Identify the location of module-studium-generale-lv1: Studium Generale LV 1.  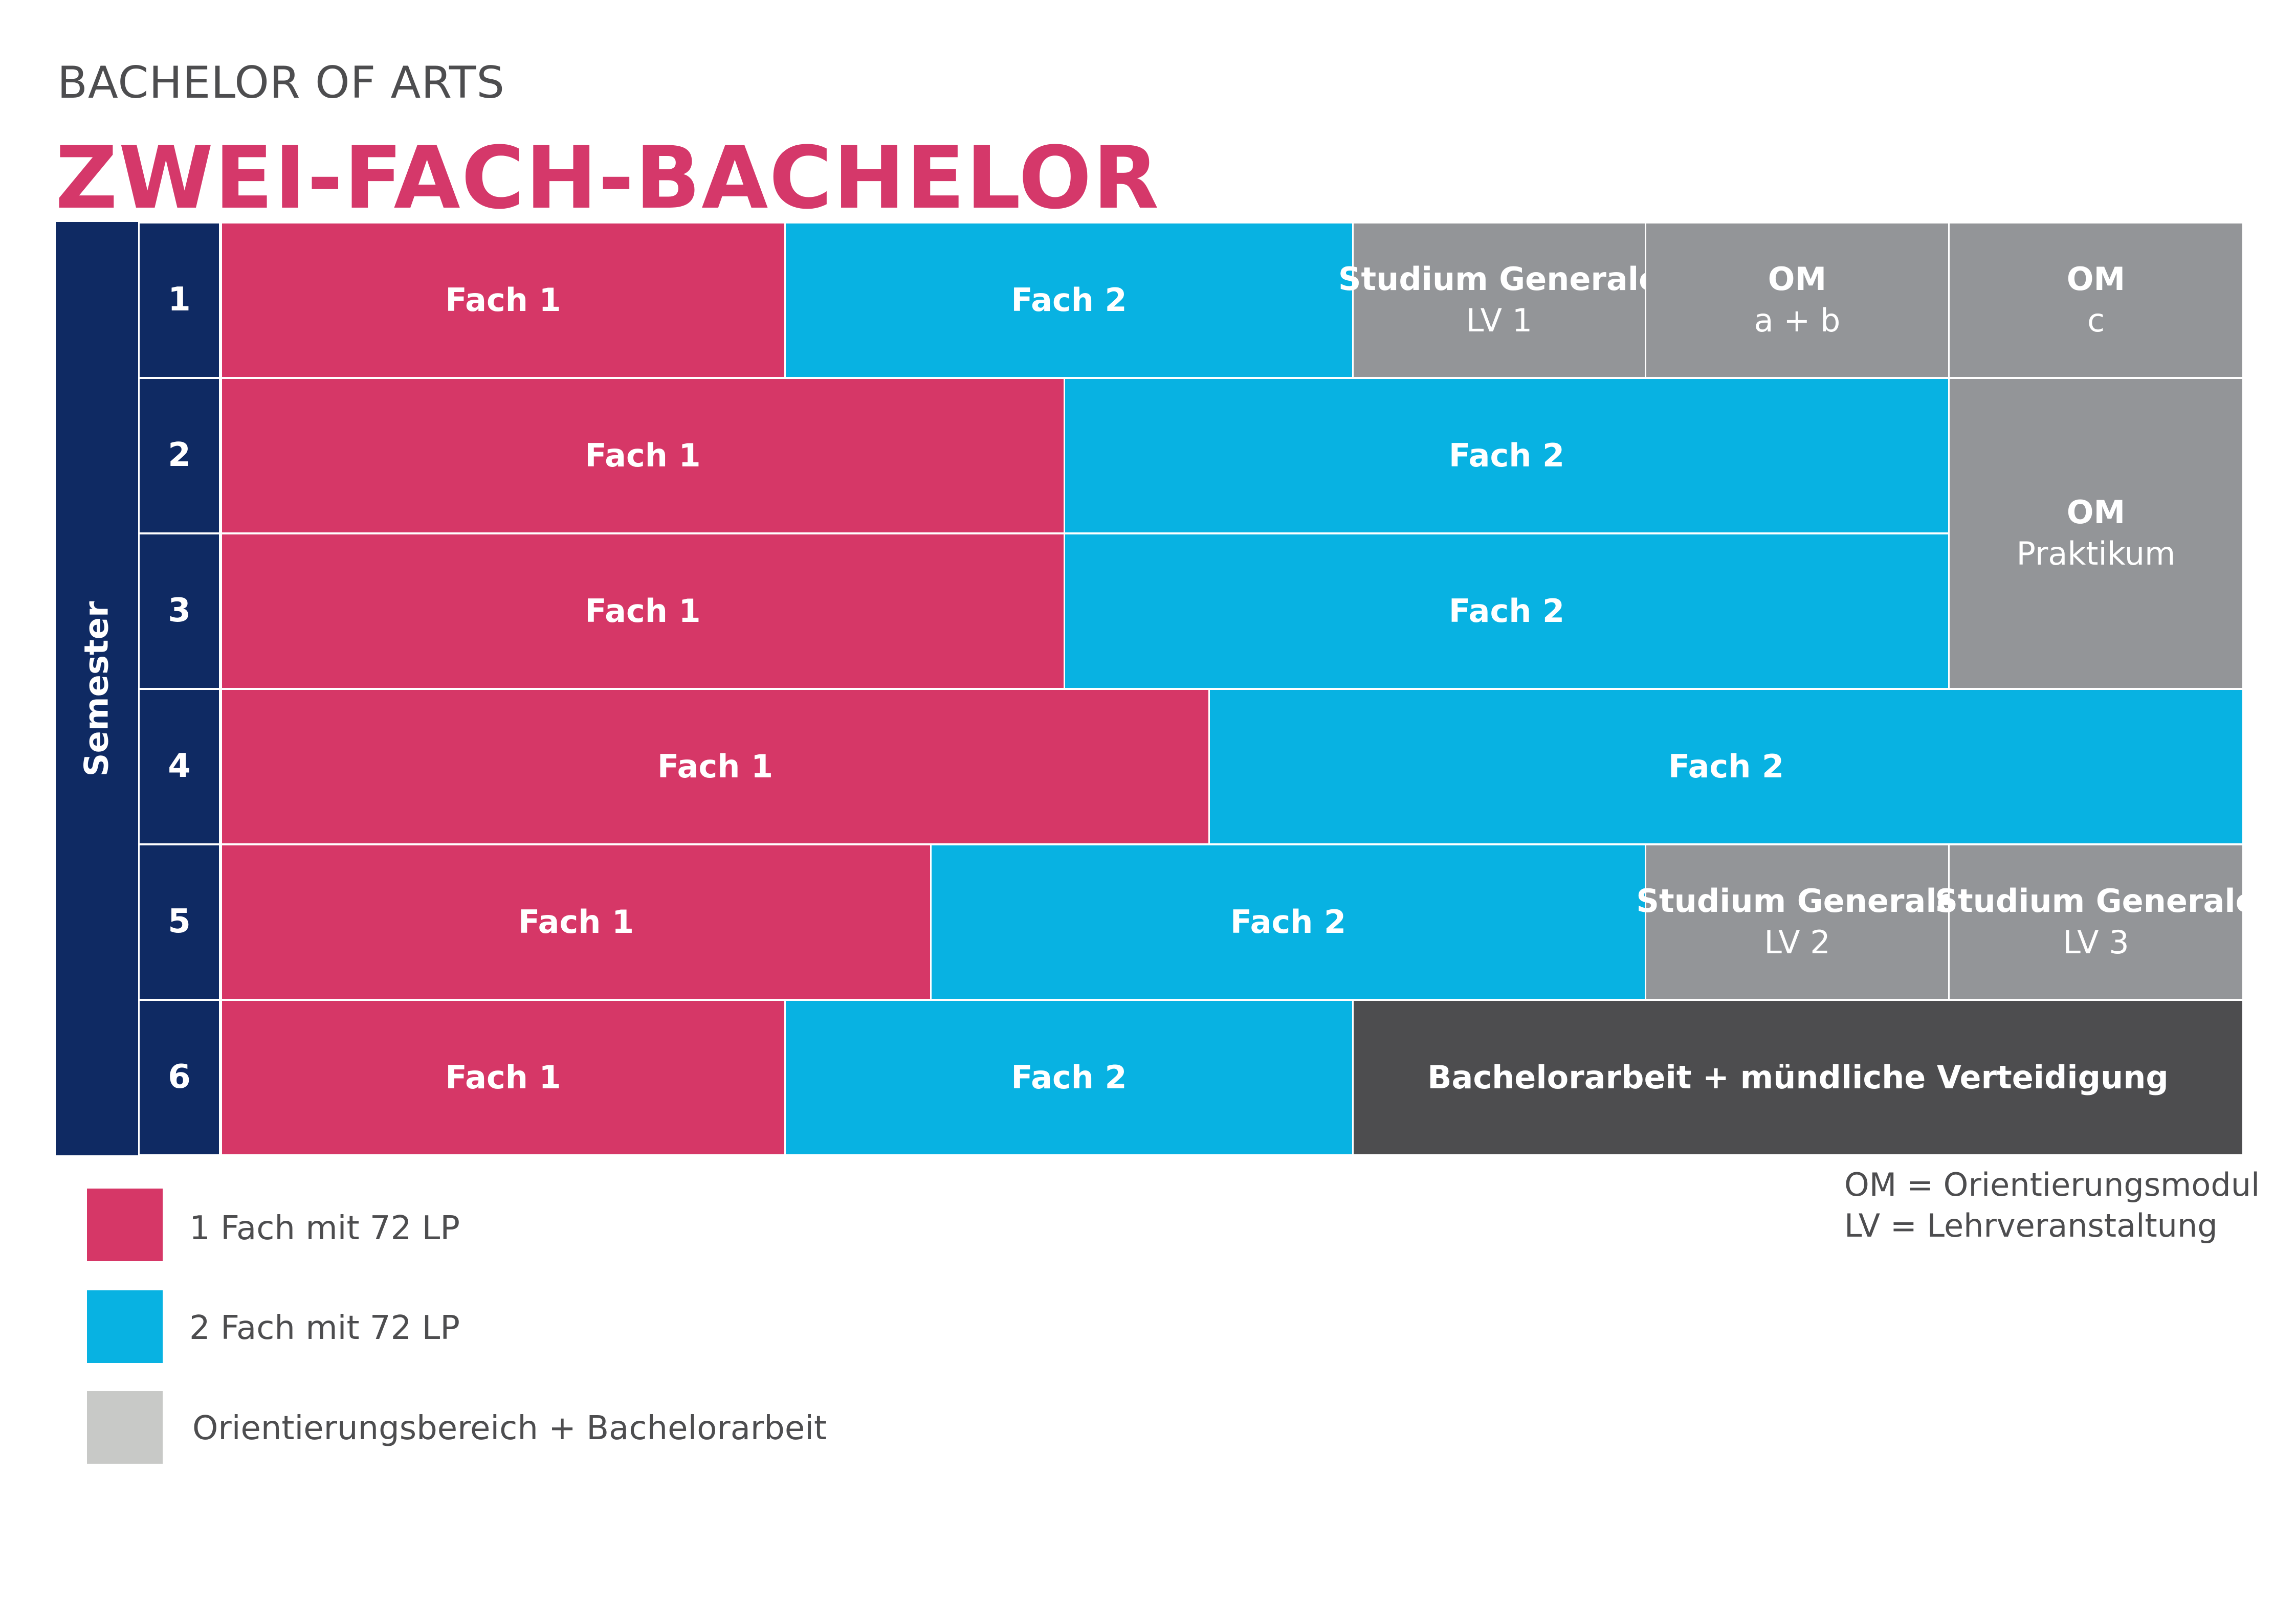
(1499, 300).